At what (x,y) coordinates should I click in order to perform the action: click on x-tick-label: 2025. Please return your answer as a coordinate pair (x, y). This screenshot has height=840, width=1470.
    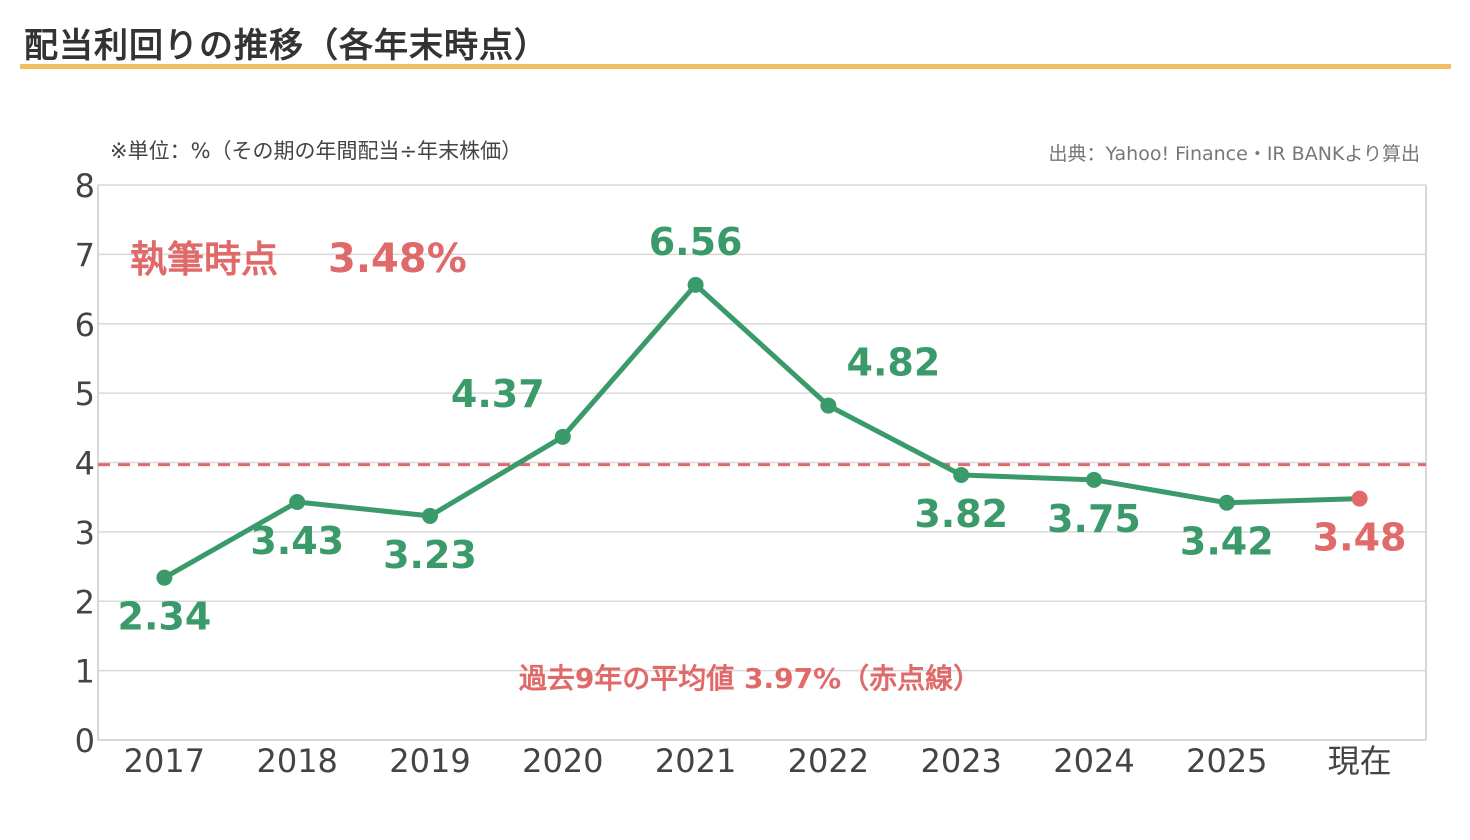
    Looking at the image, I should click on (1226, 761).